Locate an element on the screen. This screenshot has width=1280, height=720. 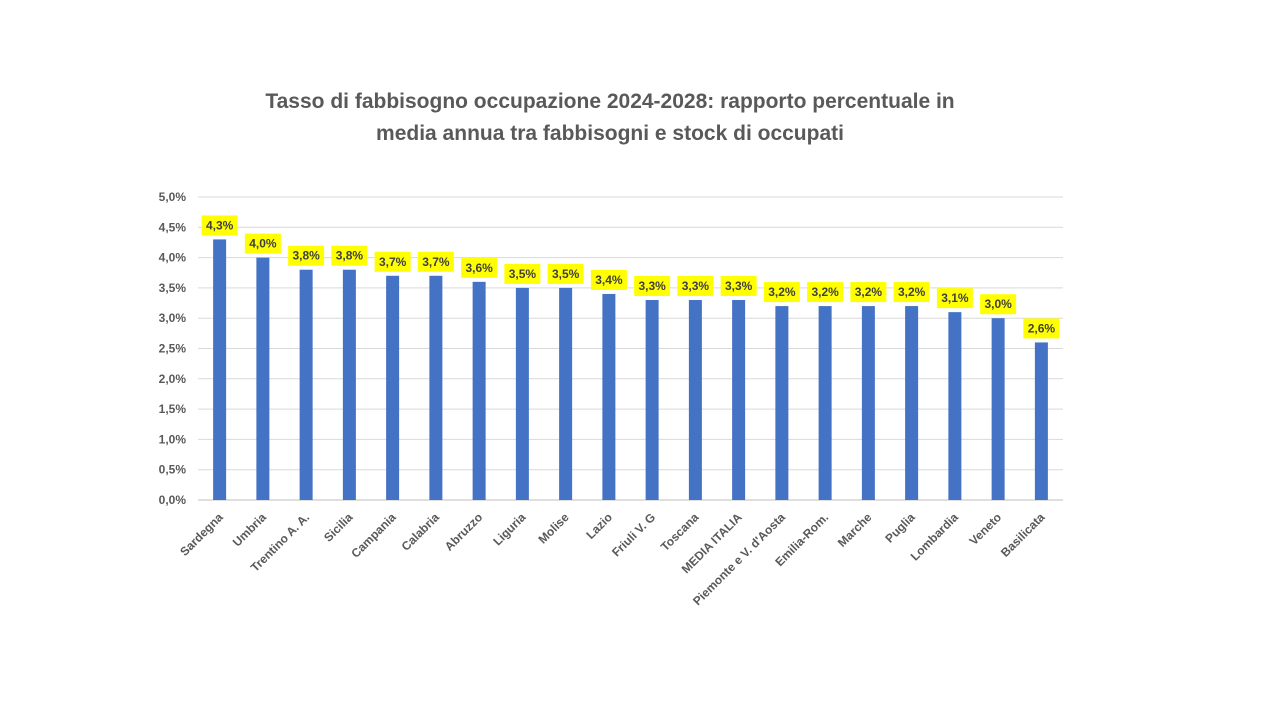
data-label-text: 4,0% is located at coordinates (263, 244).